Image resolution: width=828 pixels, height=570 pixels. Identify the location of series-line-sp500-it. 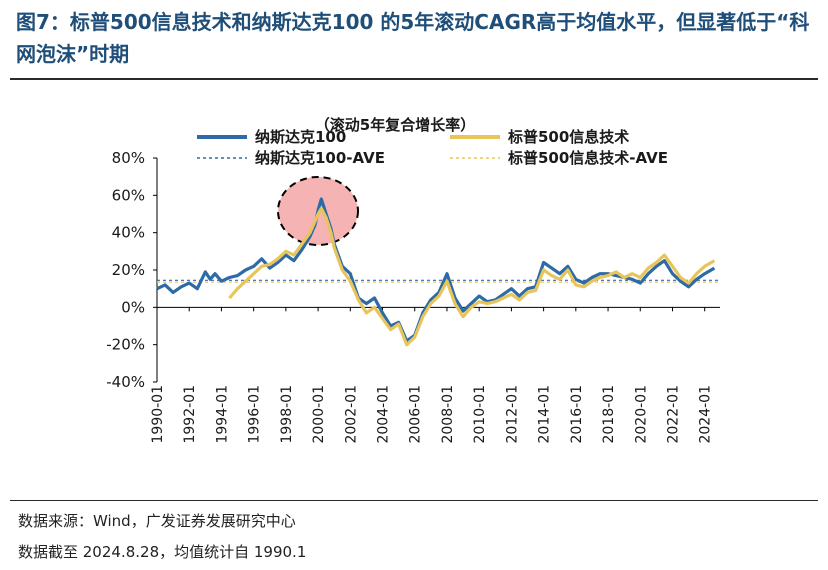
(472, 276).